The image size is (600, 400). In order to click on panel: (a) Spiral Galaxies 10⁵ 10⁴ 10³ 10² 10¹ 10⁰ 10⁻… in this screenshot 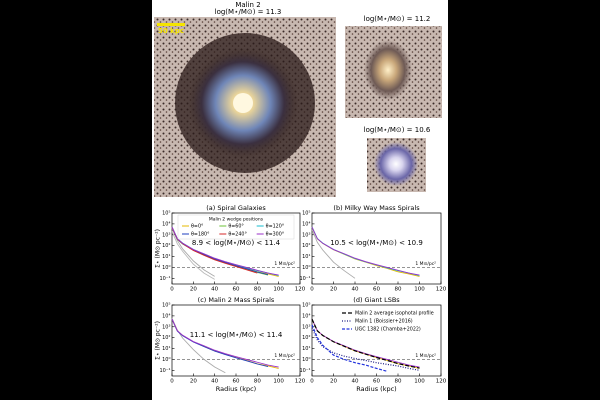, I will do `click(230, 248)`.